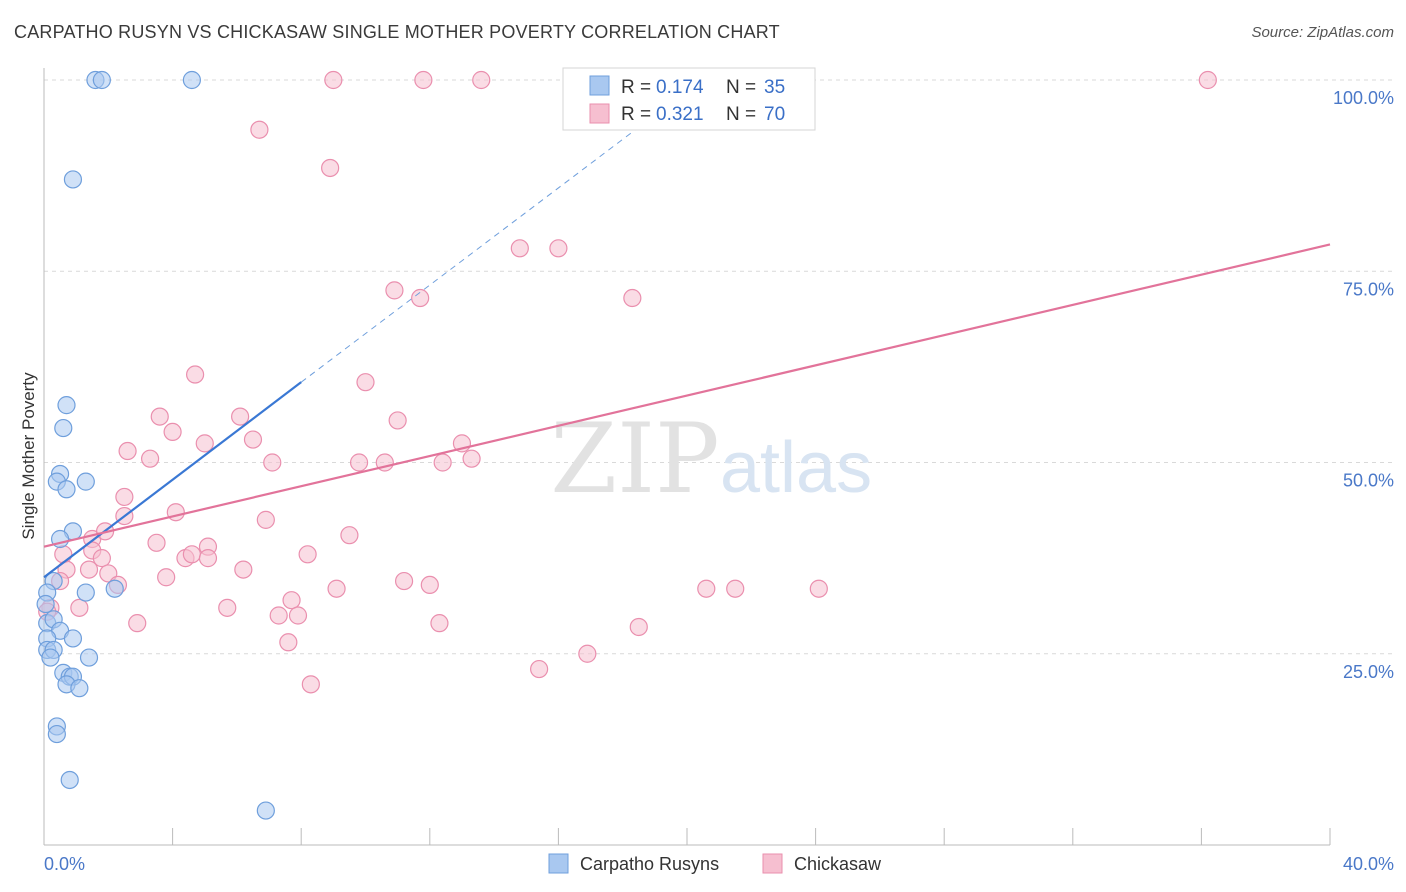  What do you see at coordinates (1368, 864) in the screenshot?
I see `x-tick-label-right: 40.0%` at bounding box center [1368, 864].